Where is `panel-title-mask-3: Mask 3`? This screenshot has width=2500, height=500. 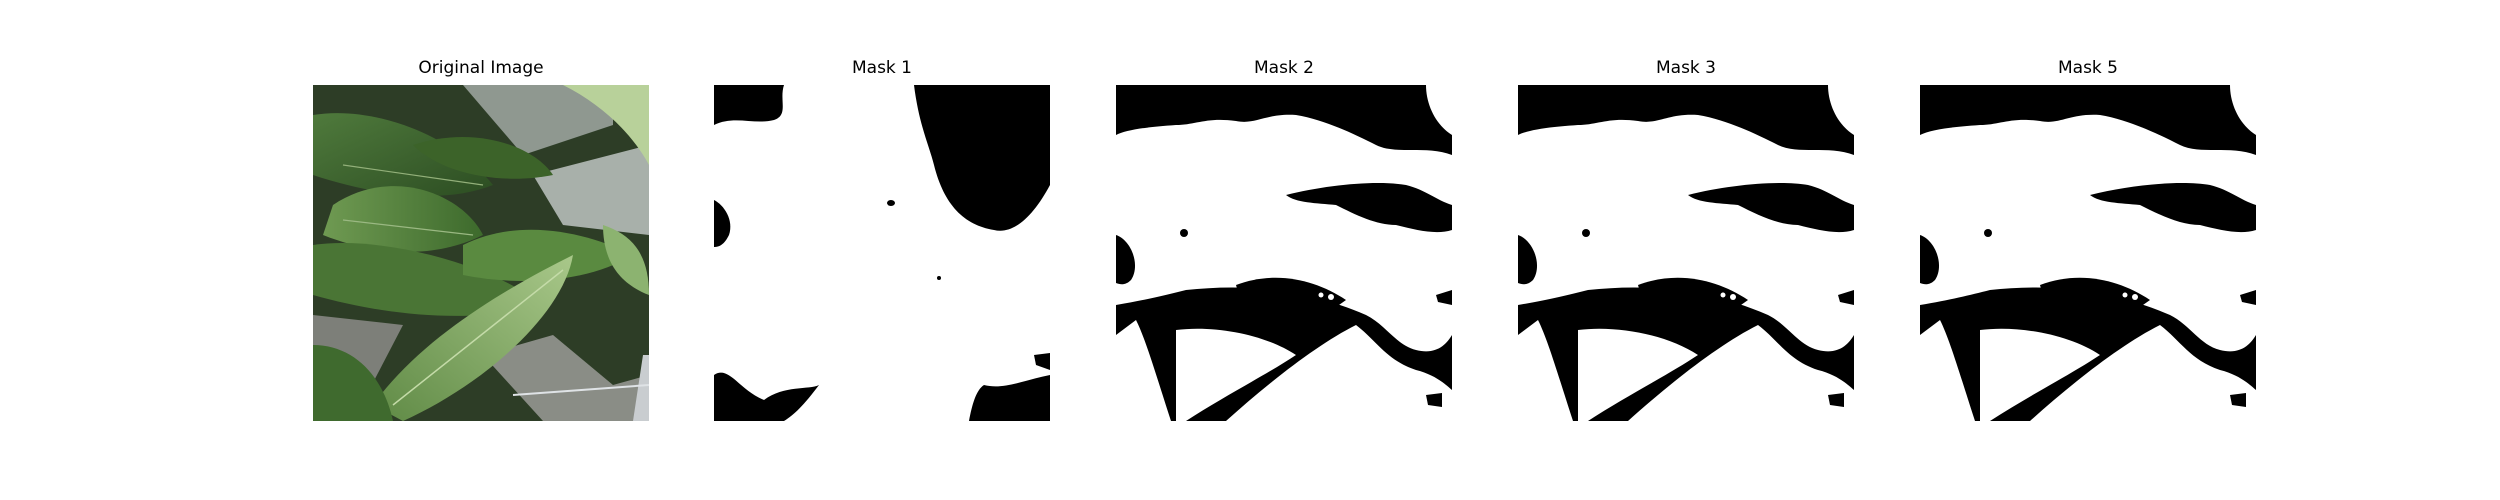 panel-title-mask-3: Mask 3 is located at coordinates (1685, 68).